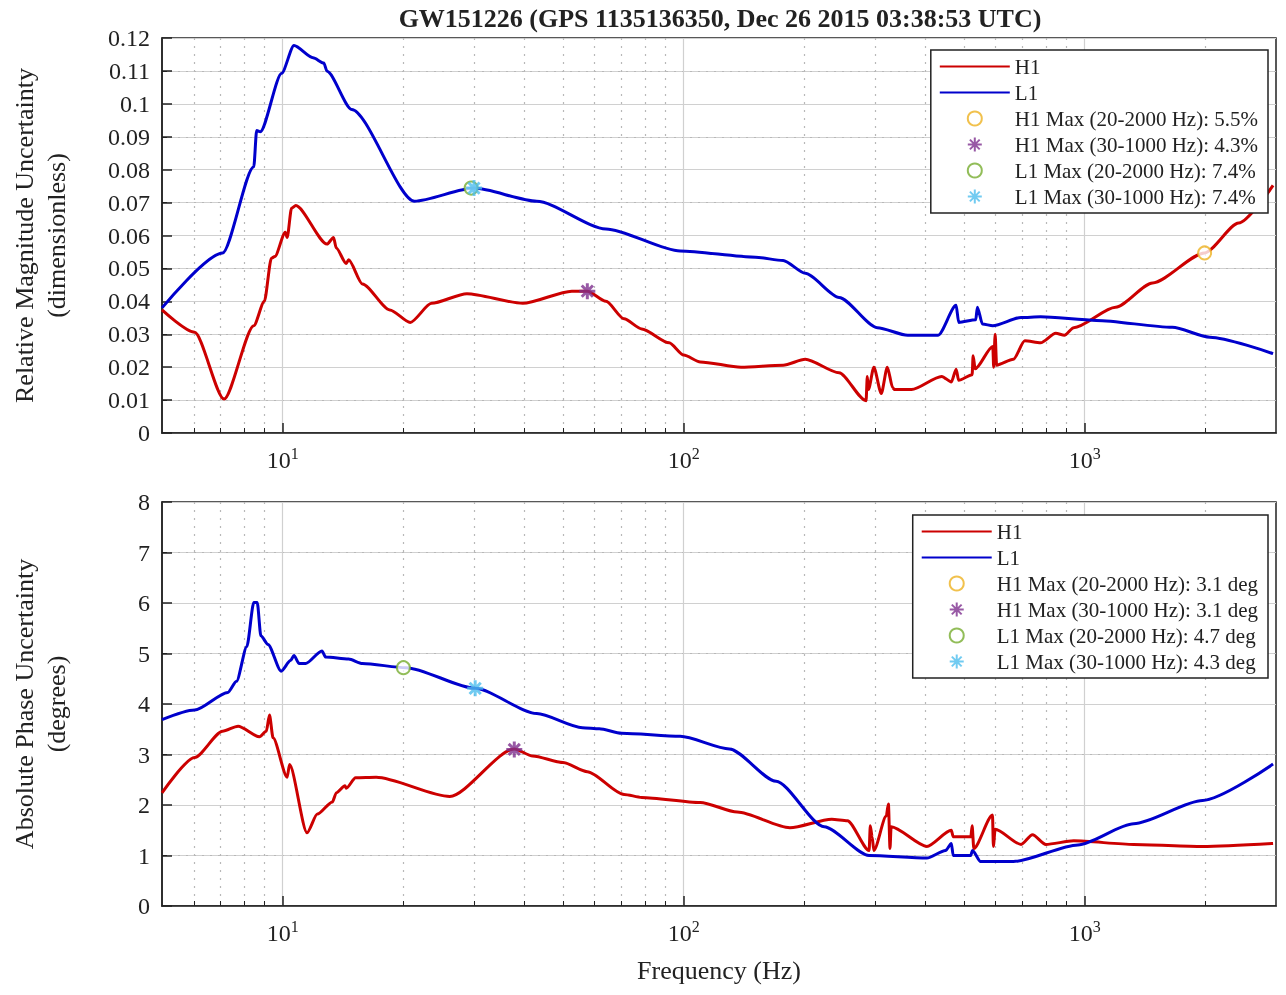  What do you see at coordinates (144, 754) in the screenshot?
I see `y-tick-label: 3` at bounding box center [144, 754].